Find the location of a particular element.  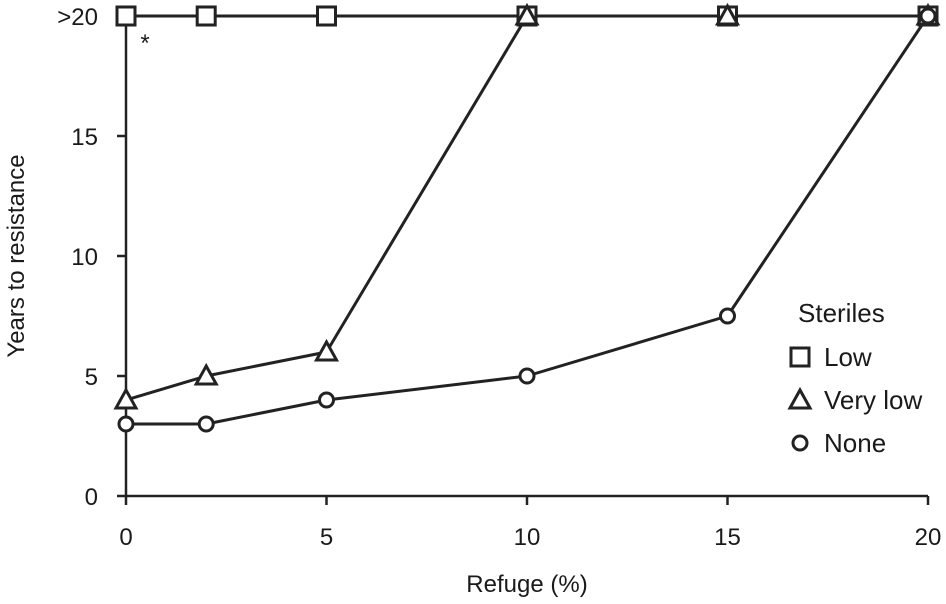

legend-label-very-low: Very low is located at coordinates (873, 400).